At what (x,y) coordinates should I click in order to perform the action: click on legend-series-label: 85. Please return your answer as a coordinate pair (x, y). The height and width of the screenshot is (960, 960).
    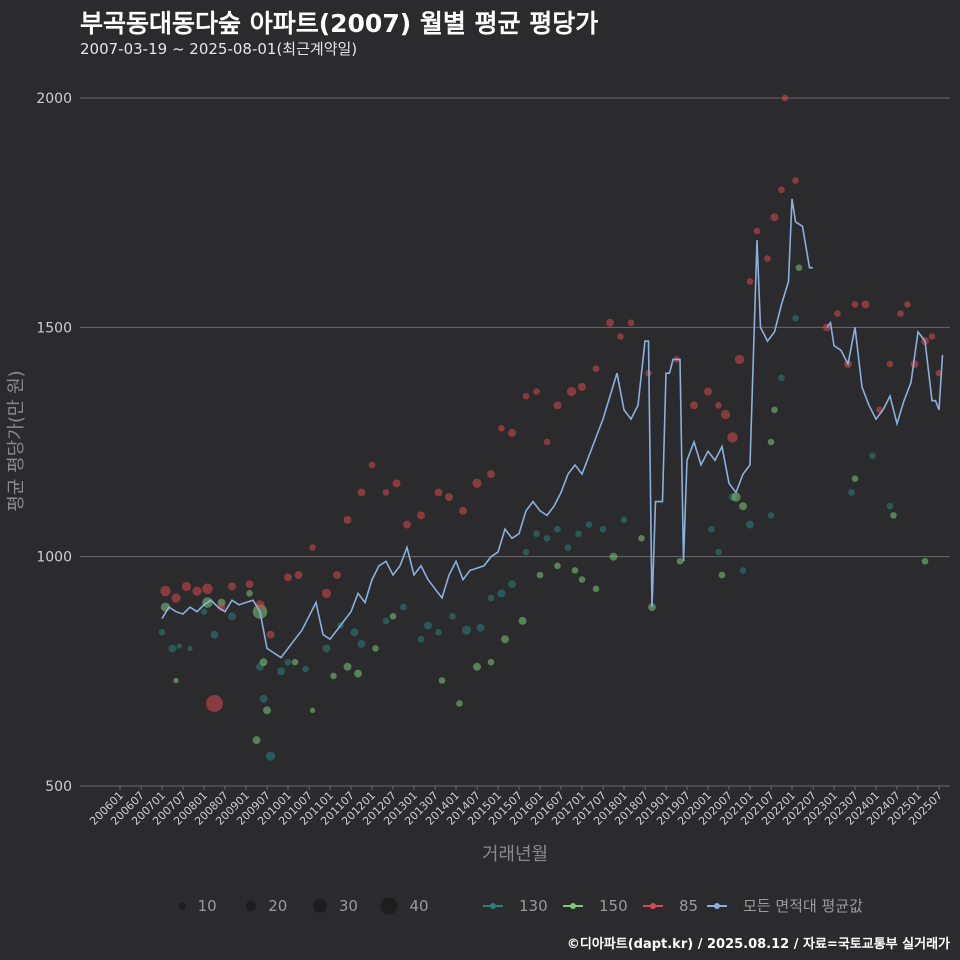
    Looking at the image, I should click on (688, 906).